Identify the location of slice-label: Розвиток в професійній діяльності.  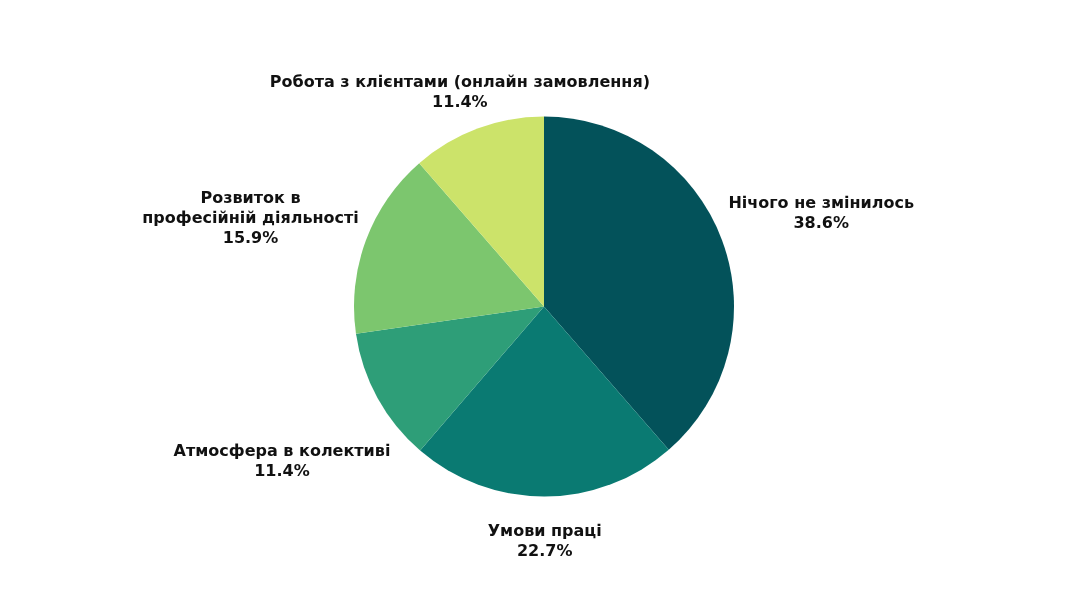
(250, 207).